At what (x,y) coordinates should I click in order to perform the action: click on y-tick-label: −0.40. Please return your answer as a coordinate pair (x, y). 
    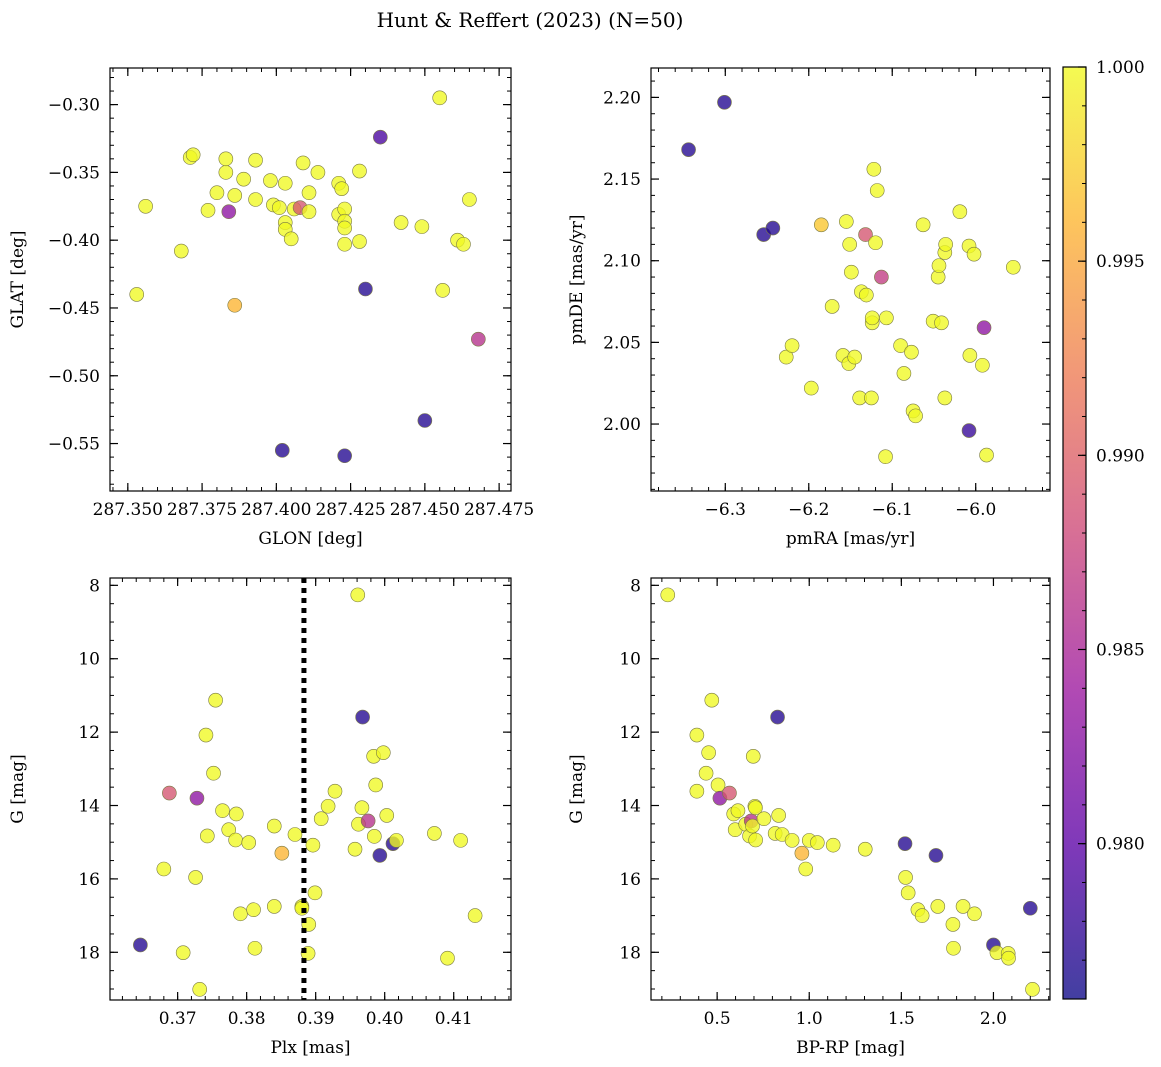
    Looking at the image, I should click on (74, 241).